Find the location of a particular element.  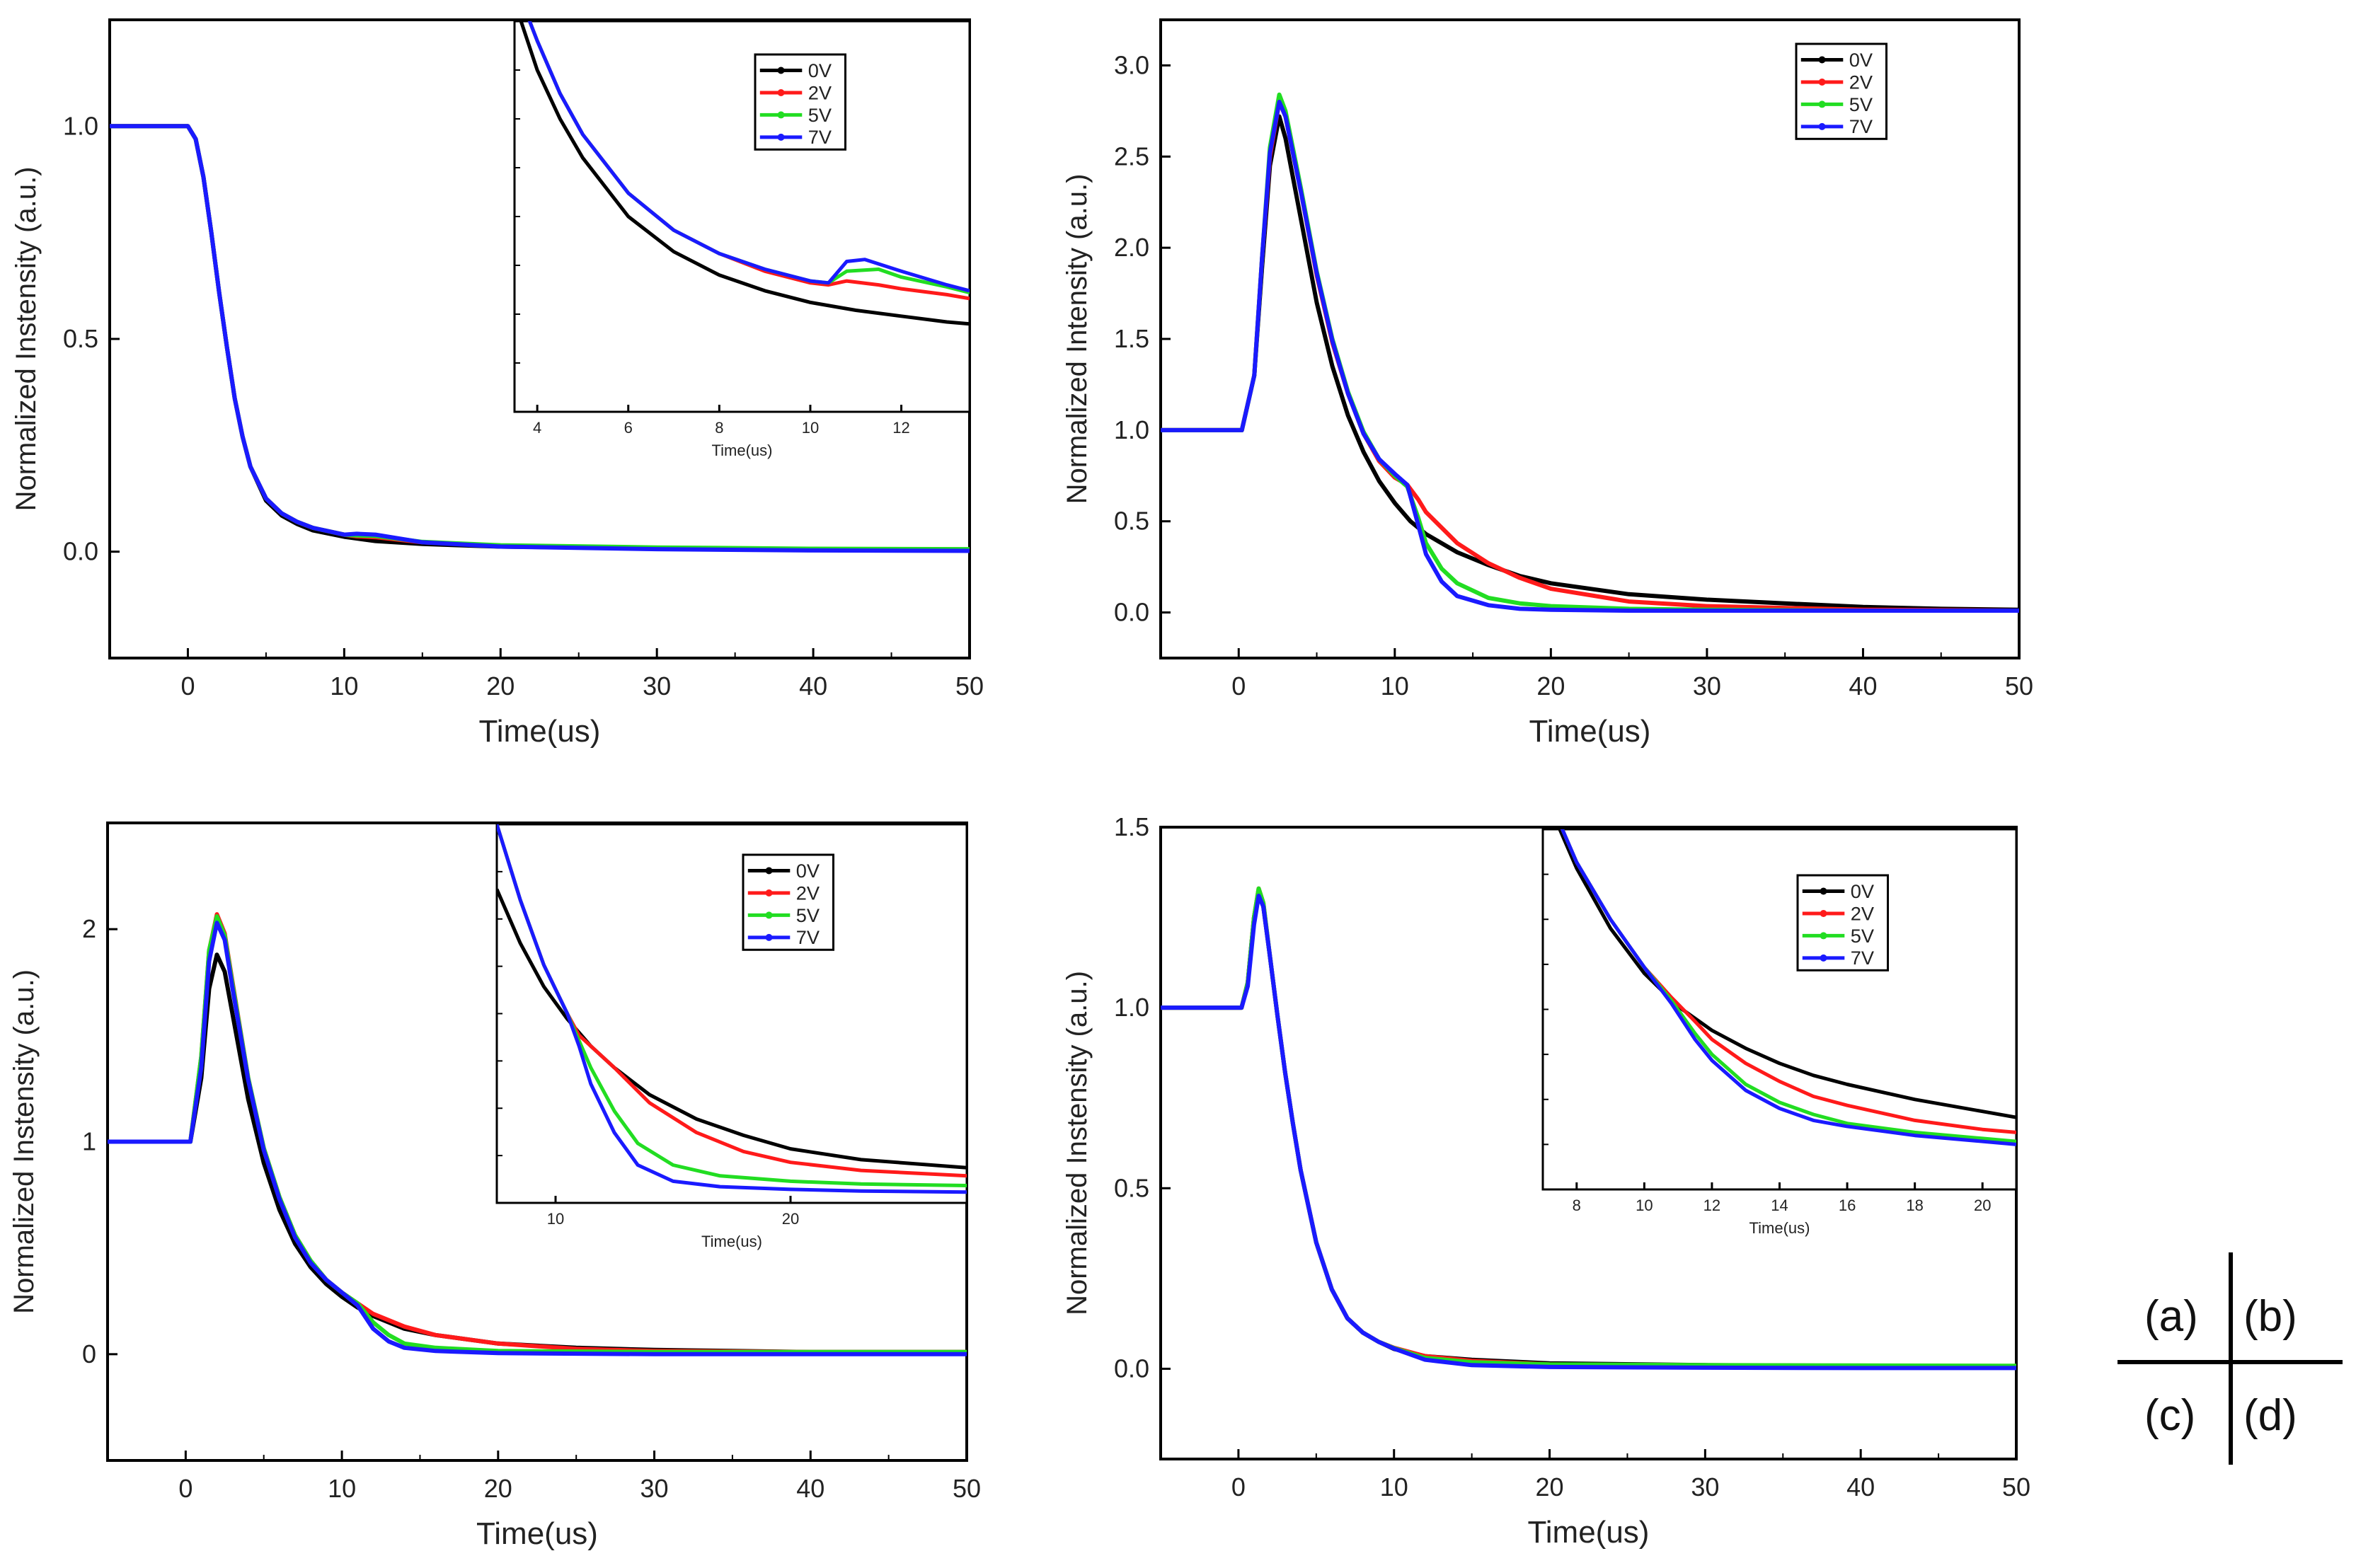

panel-b-ytick-label-3: 1.5 is located at coordinates (1131, 338).